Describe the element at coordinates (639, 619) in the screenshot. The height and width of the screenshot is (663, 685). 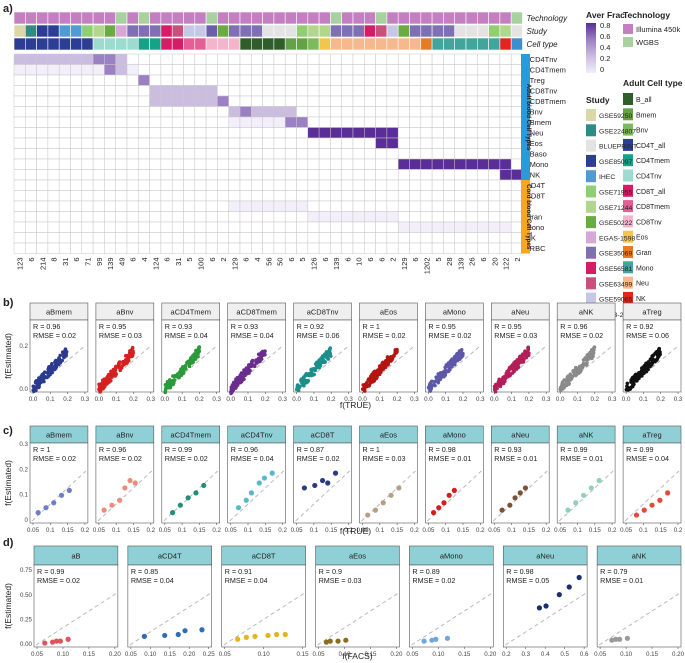
I see `identity-line` at that location.